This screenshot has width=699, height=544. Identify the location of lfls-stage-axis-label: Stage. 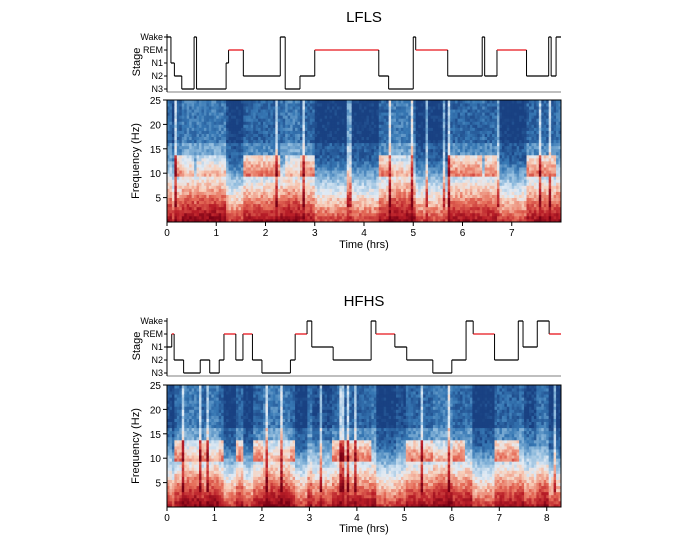
(137, 62).